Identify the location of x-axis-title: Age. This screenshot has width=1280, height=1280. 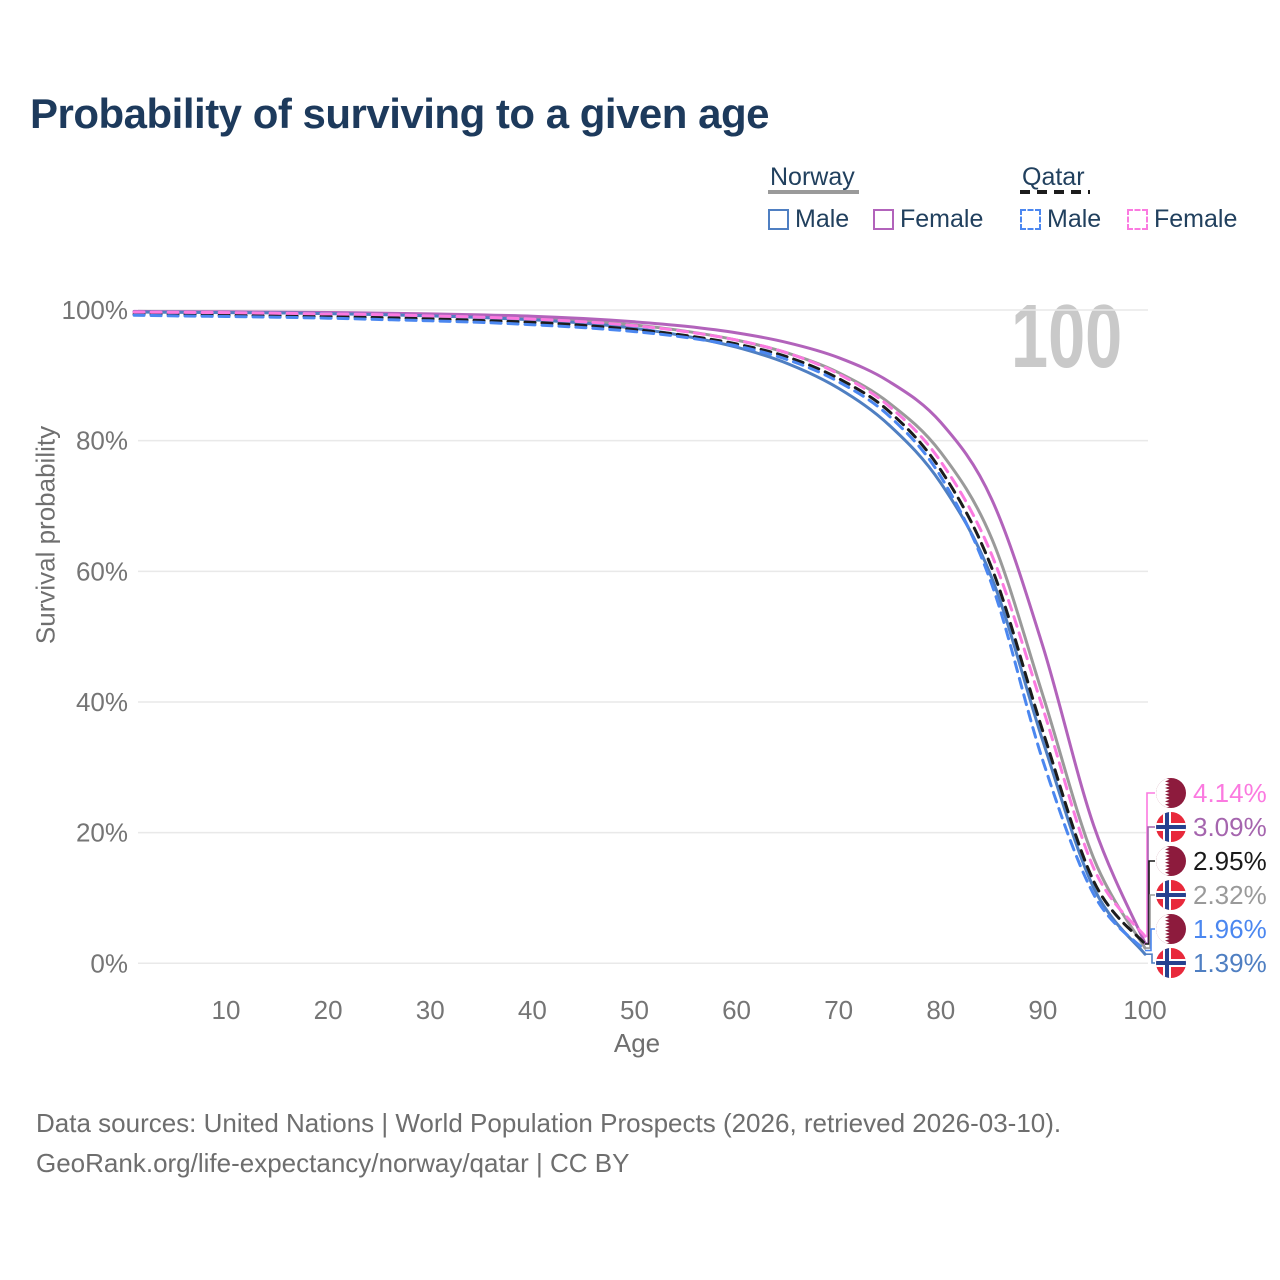
(637, 1043).